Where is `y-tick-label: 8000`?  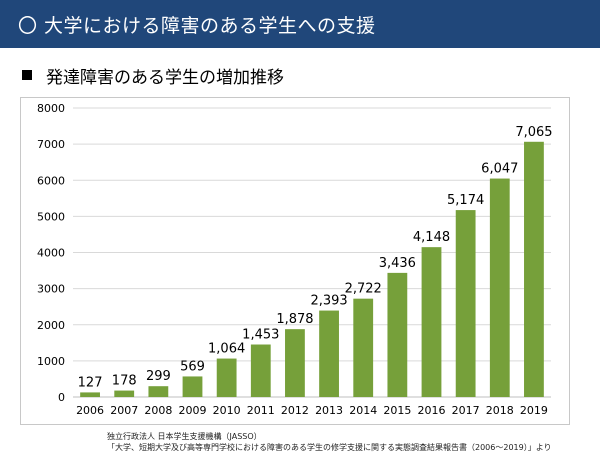 y-tick-label: 8000 is located at coordinates (51, 108).